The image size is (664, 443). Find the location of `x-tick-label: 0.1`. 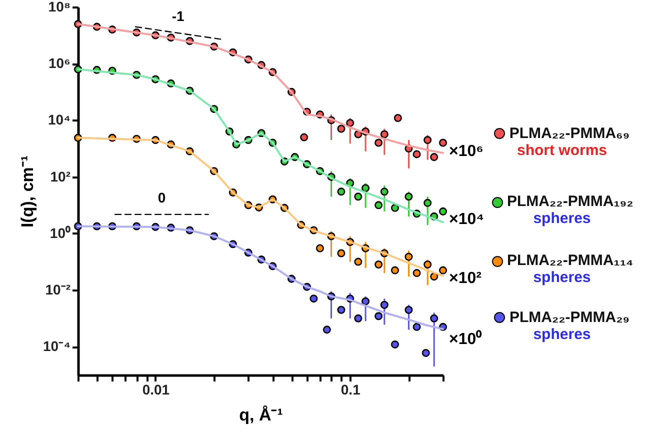

x-tick-label: 0.1 is located at coordinates (350, 390).